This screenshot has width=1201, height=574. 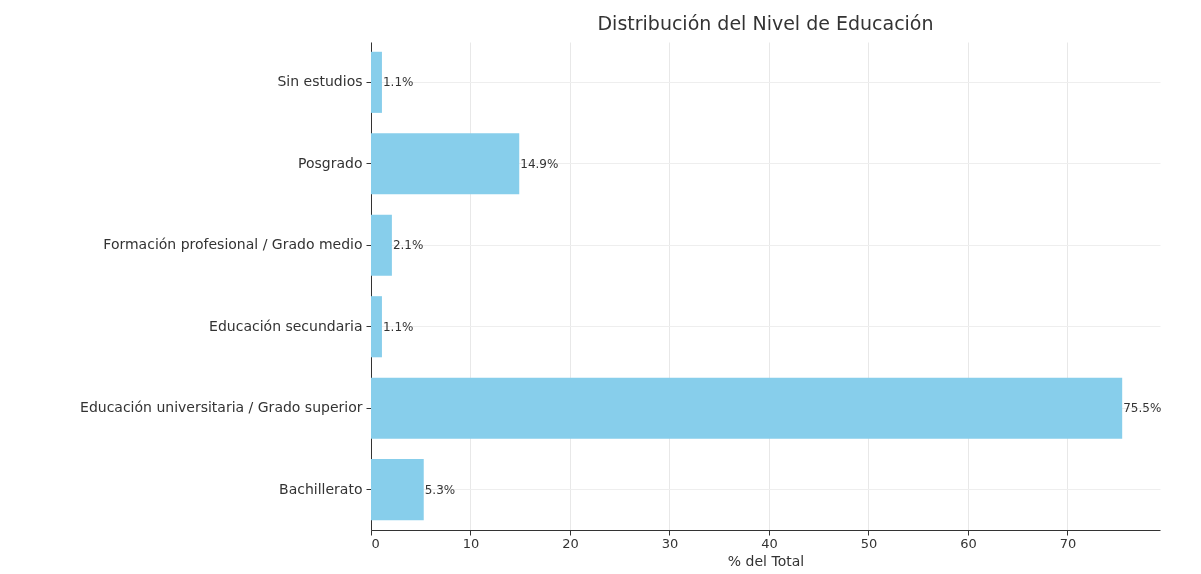 I want to click on data-label: 2.1%, so click(x=408, y=245).